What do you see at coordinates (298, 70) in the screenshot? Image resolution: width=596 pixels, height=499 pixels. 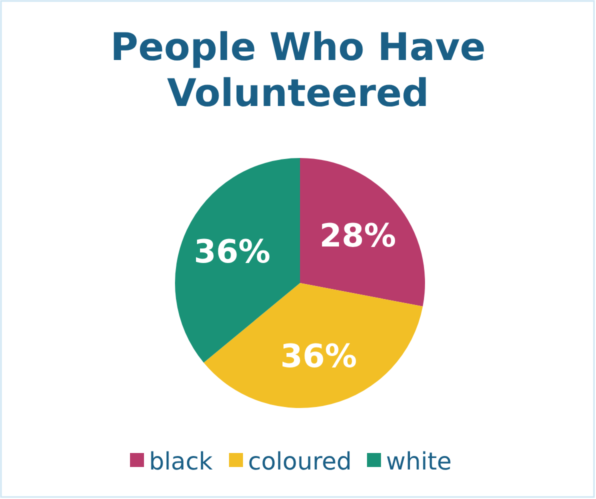 I see `chart-title: People Who Have Volunteered` at bounding box center [298, 70].